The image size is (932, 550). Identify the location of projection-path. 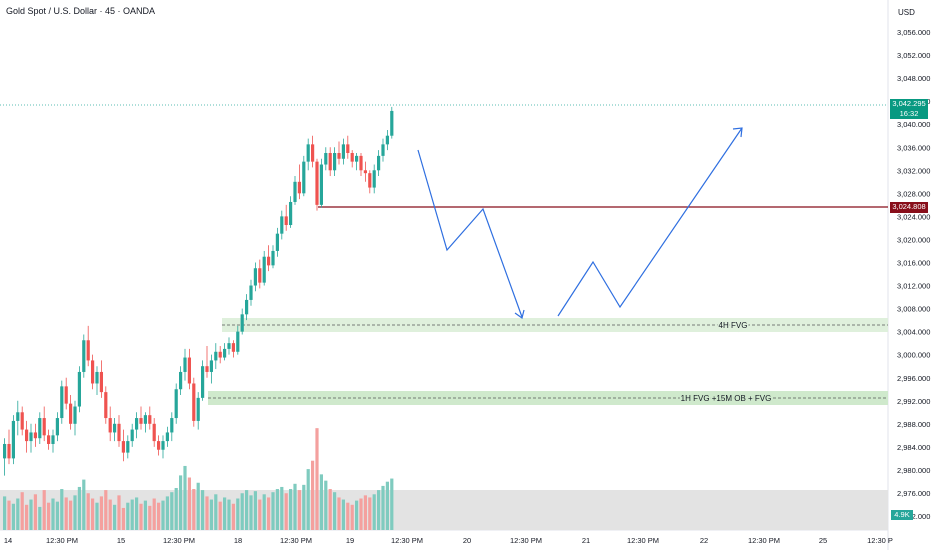
(470, 233).